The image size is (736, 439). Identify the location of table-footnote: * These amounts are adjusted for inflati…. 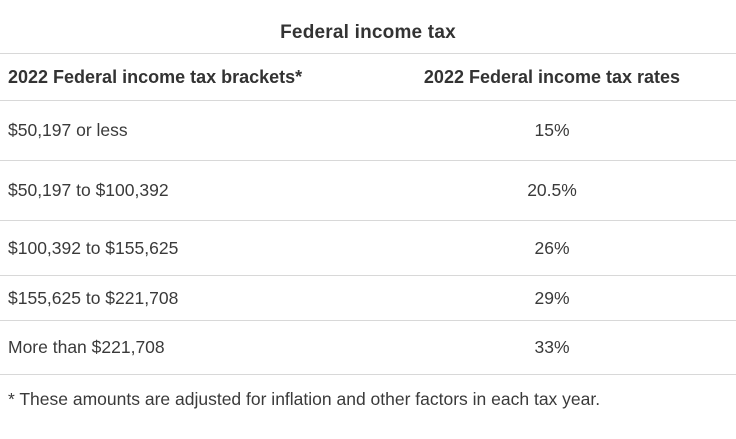
(304, 399).